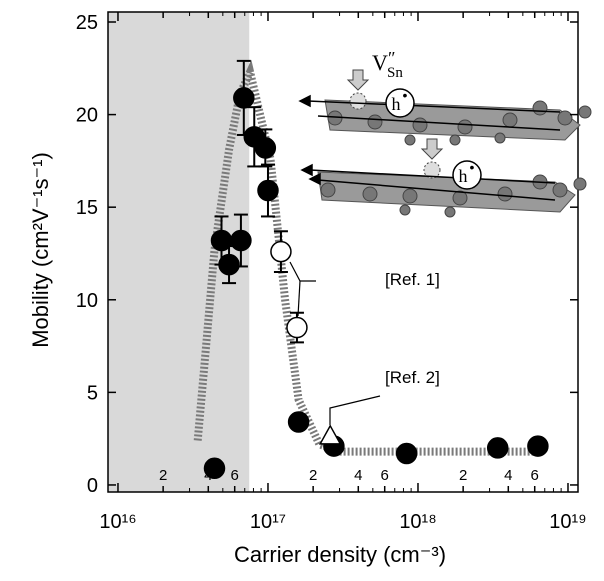 The image size is (604, 581). I want to click on inset-illustration: h • h • V ″ Sn, so click(445, 133).